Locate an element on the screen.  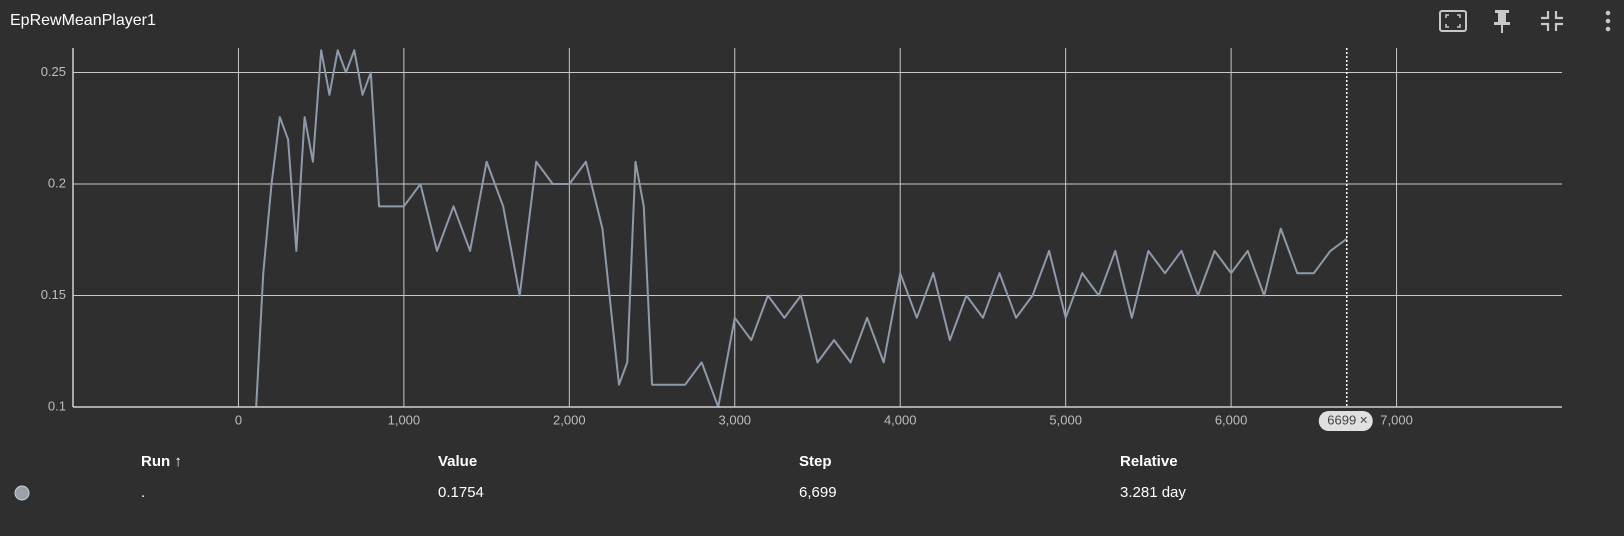
x-tick-label: 4,000 is located at coordinates (900, 419).